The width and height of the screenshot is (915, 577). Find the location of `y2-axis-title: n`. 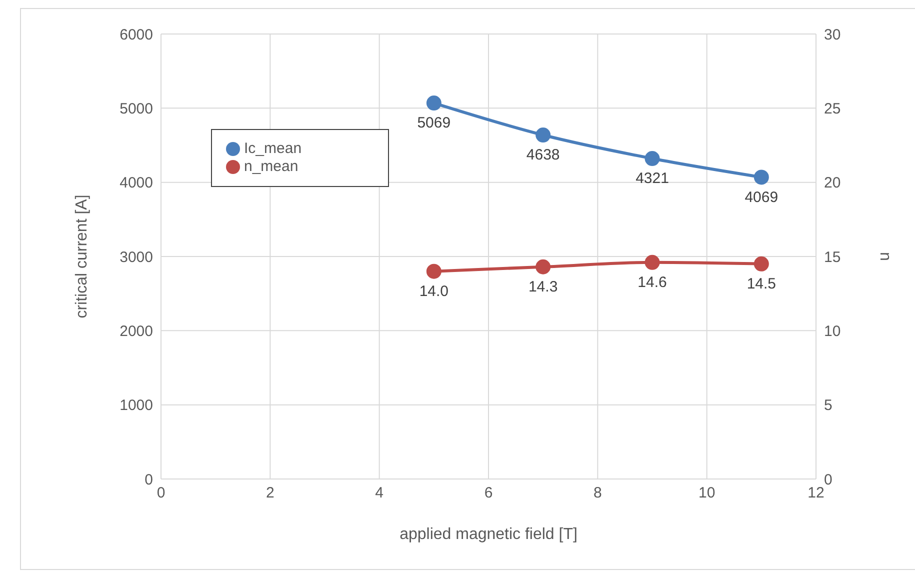

y2-axis-title: n is located at coordinates (885, 256).